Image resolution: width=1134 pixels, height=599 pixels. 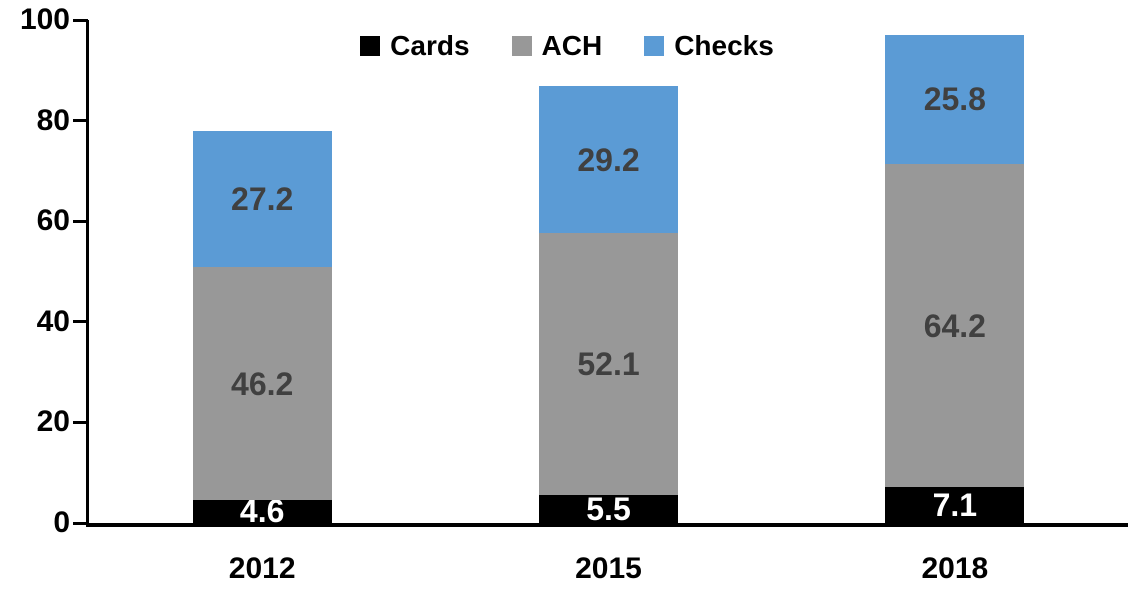 I want to click on y-axis-line, so click(x=87, y=271).